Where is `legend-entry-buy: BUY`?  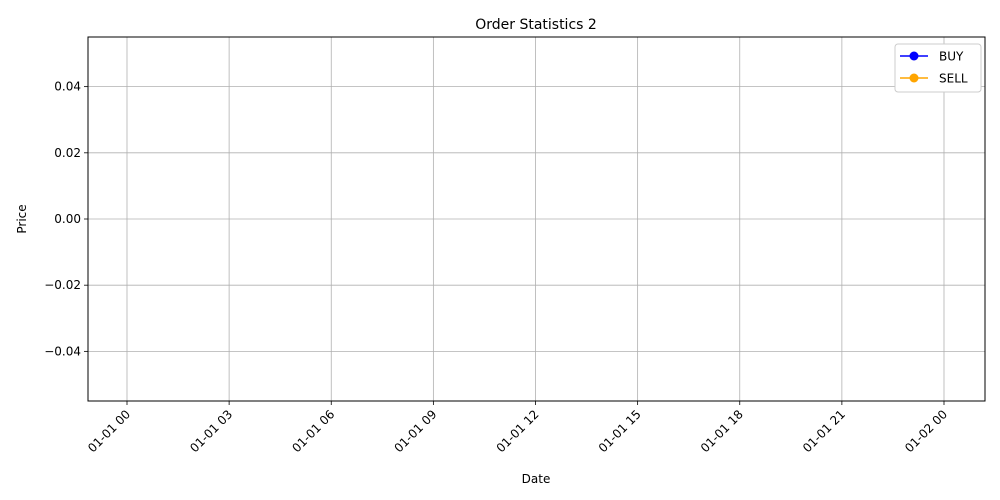 legend-entry-buy: BUY is located at coordinates (932, 57).